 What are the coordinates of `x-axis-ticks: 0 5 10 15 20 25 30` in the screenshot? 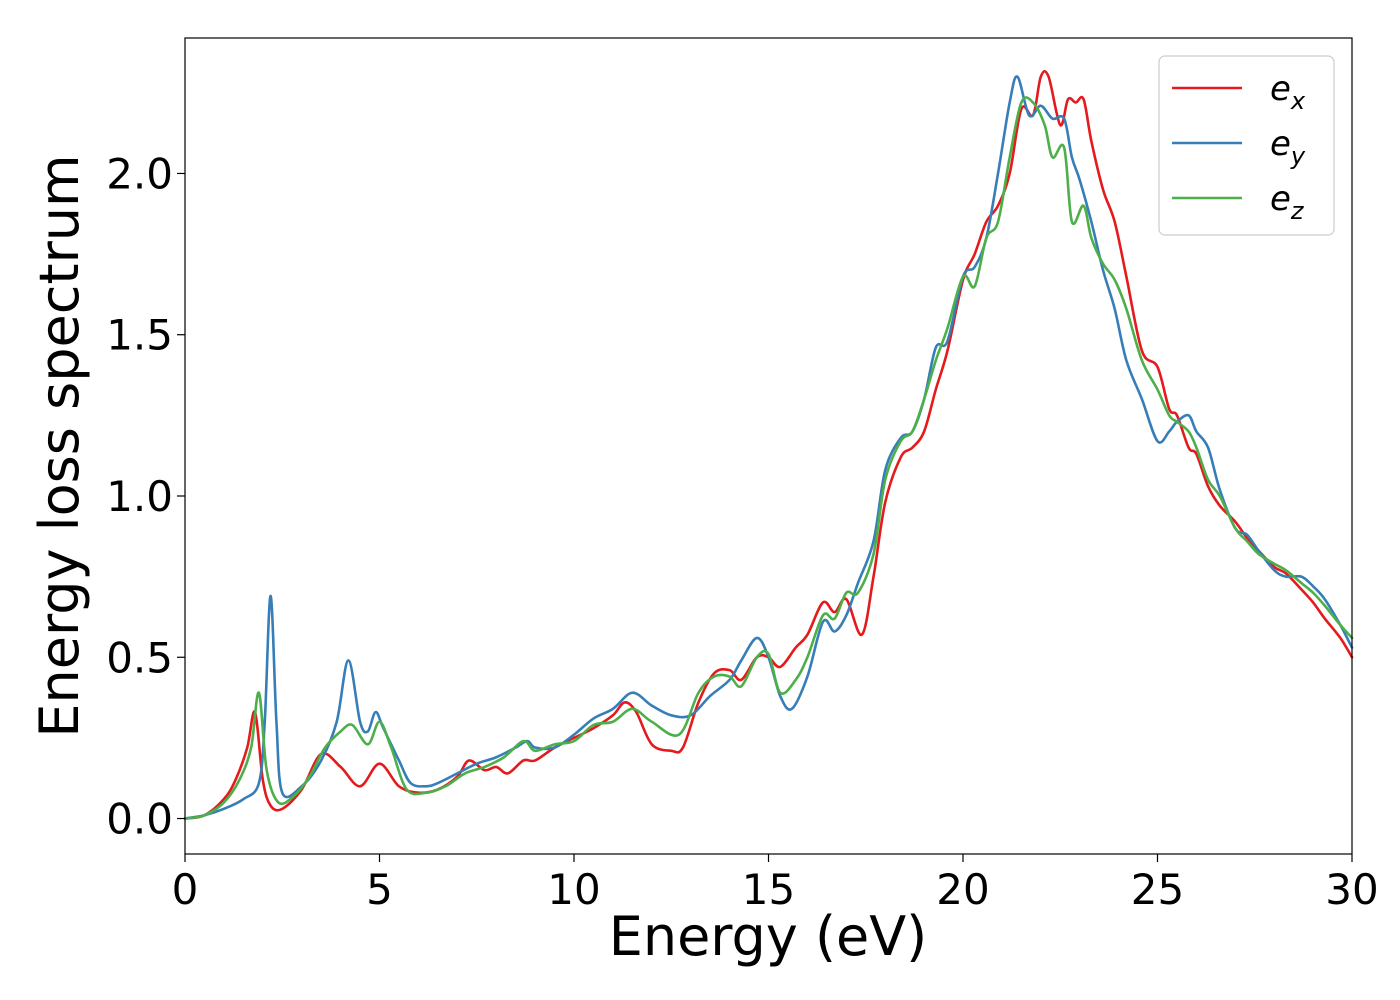 It's located at (775, 884).